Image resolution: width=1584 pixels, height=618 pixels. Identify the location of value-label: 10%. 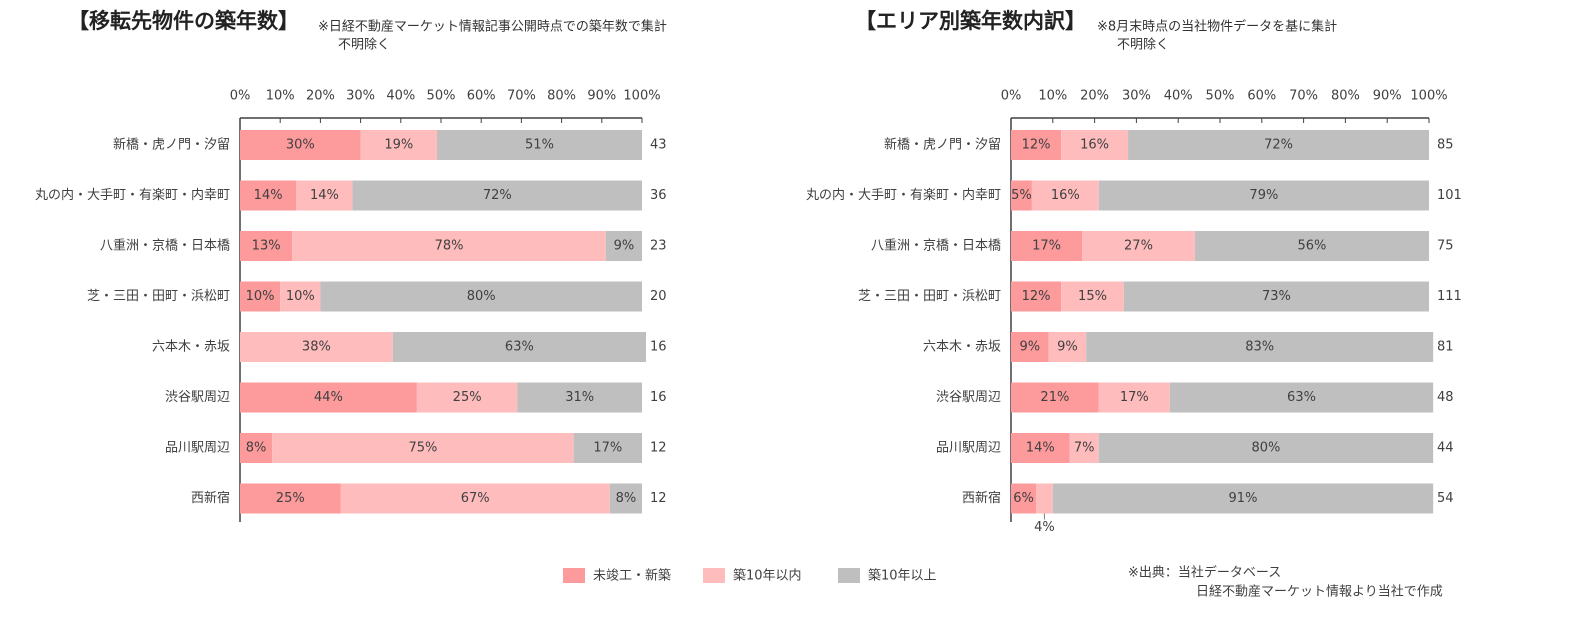
(260, 296).